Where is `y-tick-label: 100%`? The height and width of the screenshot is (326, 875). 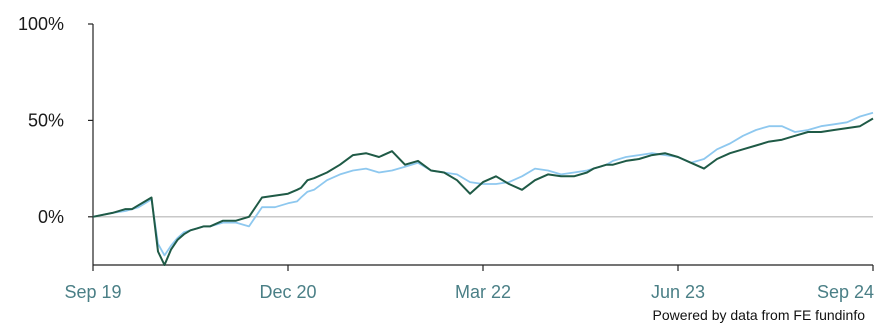
y-tick-label: 100% is located at coordinates (41, 24).